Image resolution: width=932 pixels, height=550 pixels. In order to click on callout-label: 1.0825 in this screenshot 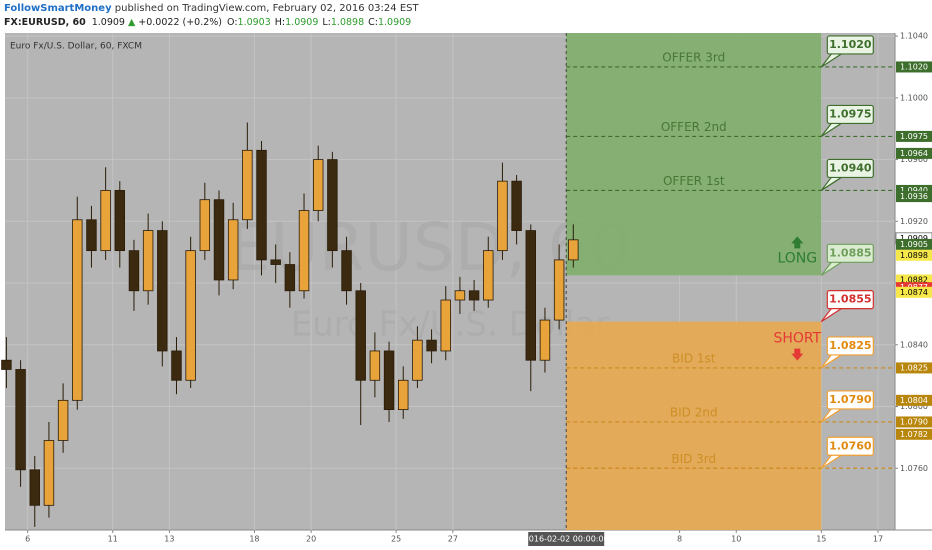, I will do `click(850, 345)`.